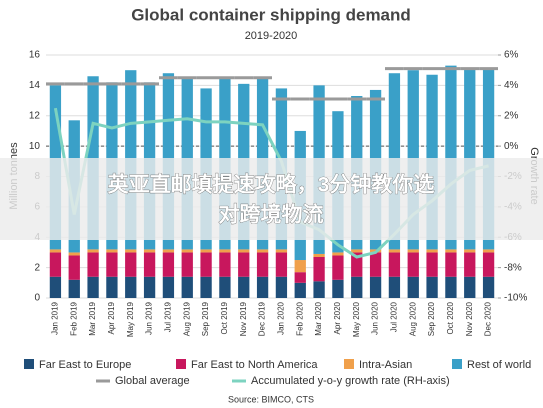 This screenshot has height=408, width=543. What do you see at coordinates (271, 14) in the screenshot?
I see `chart-title: Global container shipping demand` at bounding box center [271, 14].